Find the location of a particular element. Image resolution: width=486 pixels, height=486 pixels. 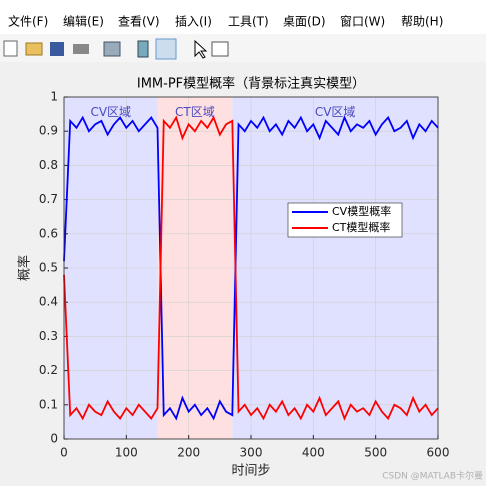

toolbar is located at coordinates (243, 48).